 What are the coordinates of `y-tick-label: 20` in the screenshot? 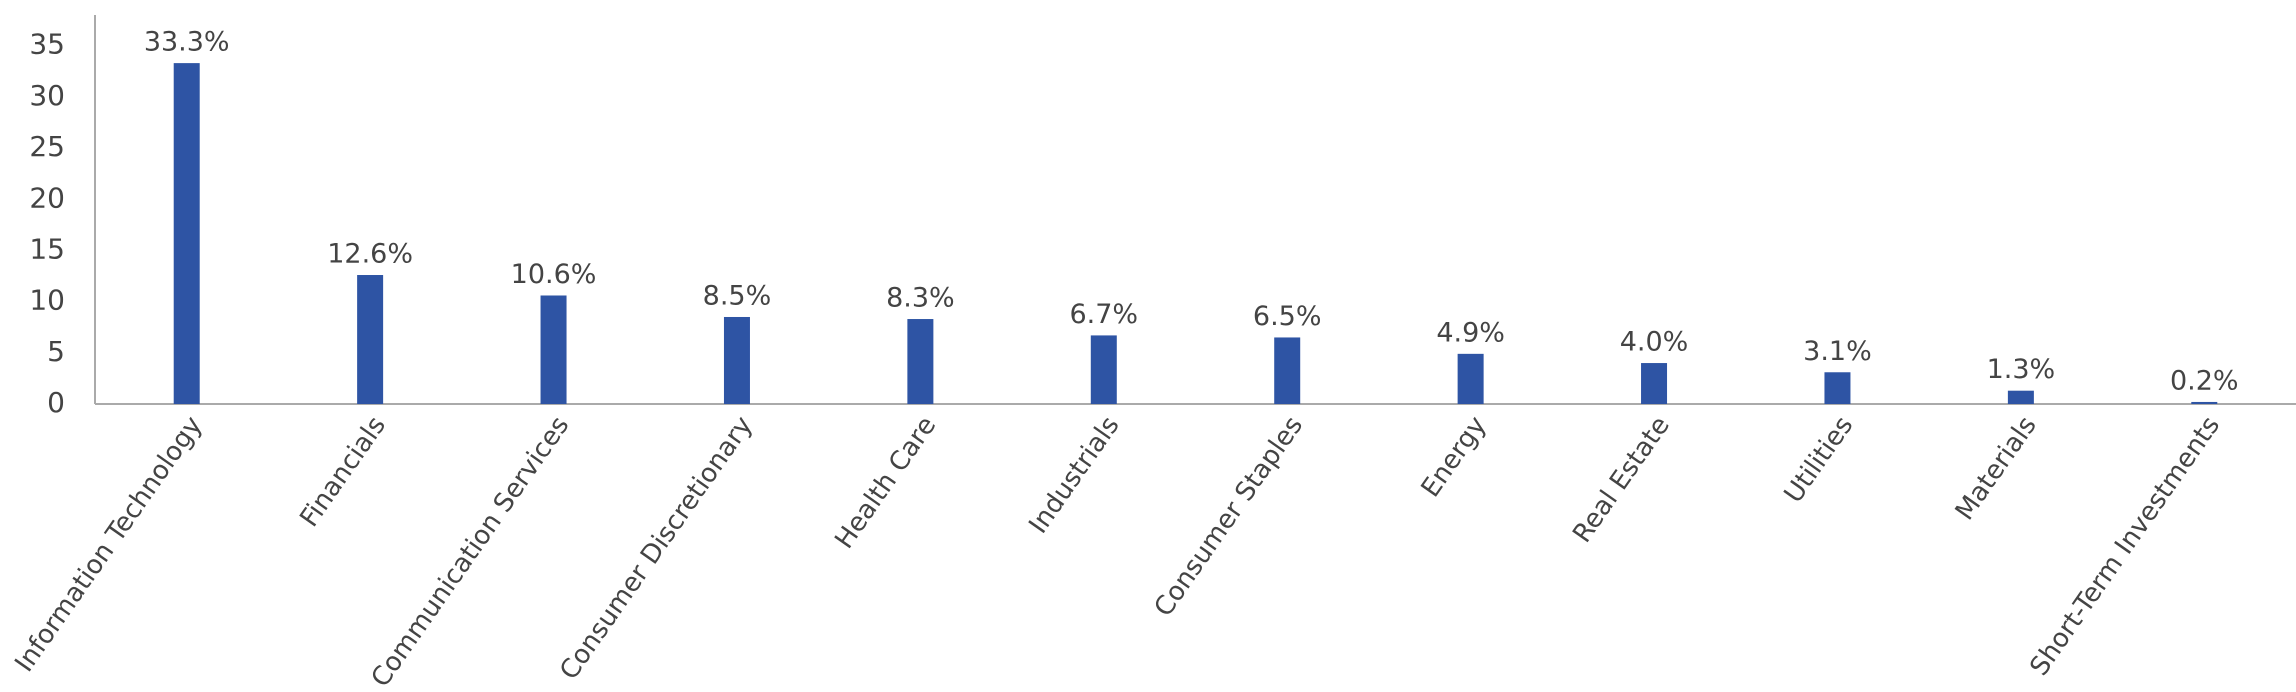 It's located at (47, 197).